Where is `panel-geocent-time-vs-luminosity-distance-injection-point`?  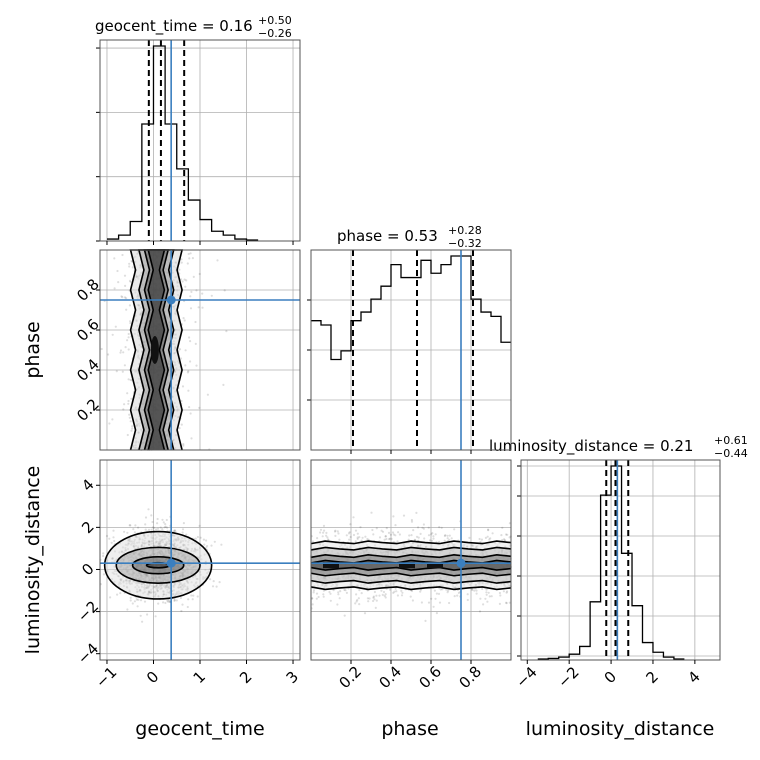 panel-geocent-time-vs-luminosity-distance-injection-point is located at coordinates (171, 563).